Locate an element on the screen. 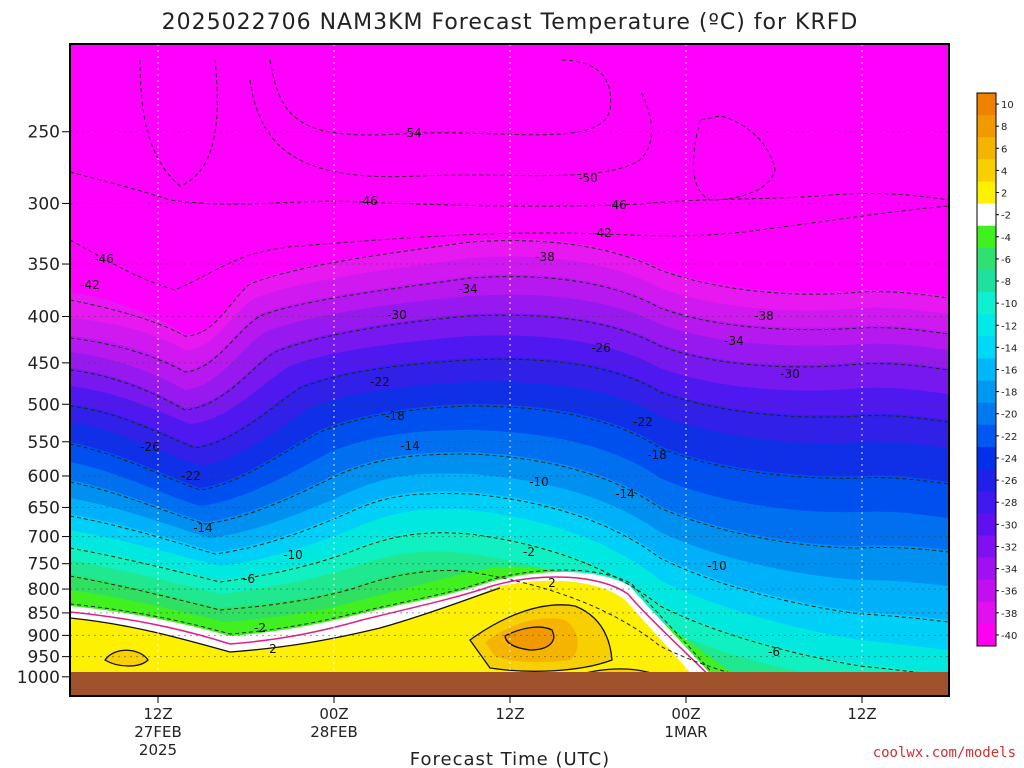 Image resolution: width=1024 pixels, height=768 pixels. y-tick-label: 500 is located at coordinates (44, 405).